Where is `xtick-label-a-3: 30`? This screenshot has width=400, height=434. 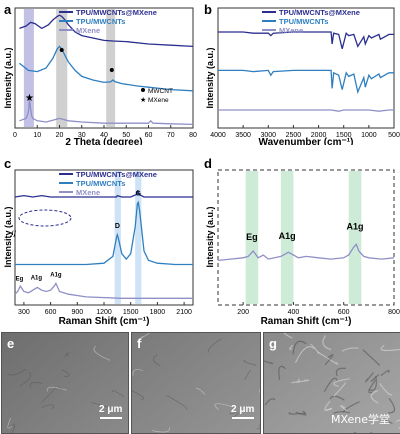 xtick-label-a-3: 30 is located at coordinates (82, 135).